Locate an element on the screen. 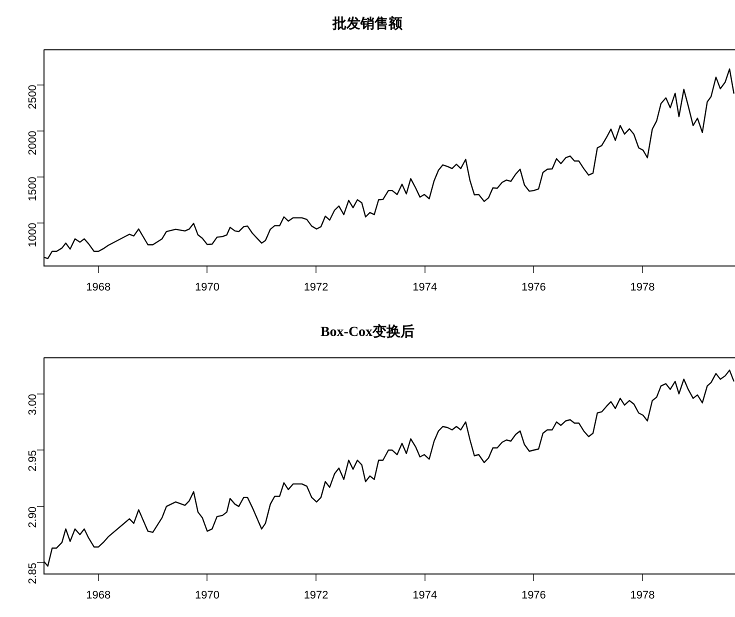 The height and width of the screenshot is (617, 735). y-tick-label: 3.00 is located at coordinates (33, 405).